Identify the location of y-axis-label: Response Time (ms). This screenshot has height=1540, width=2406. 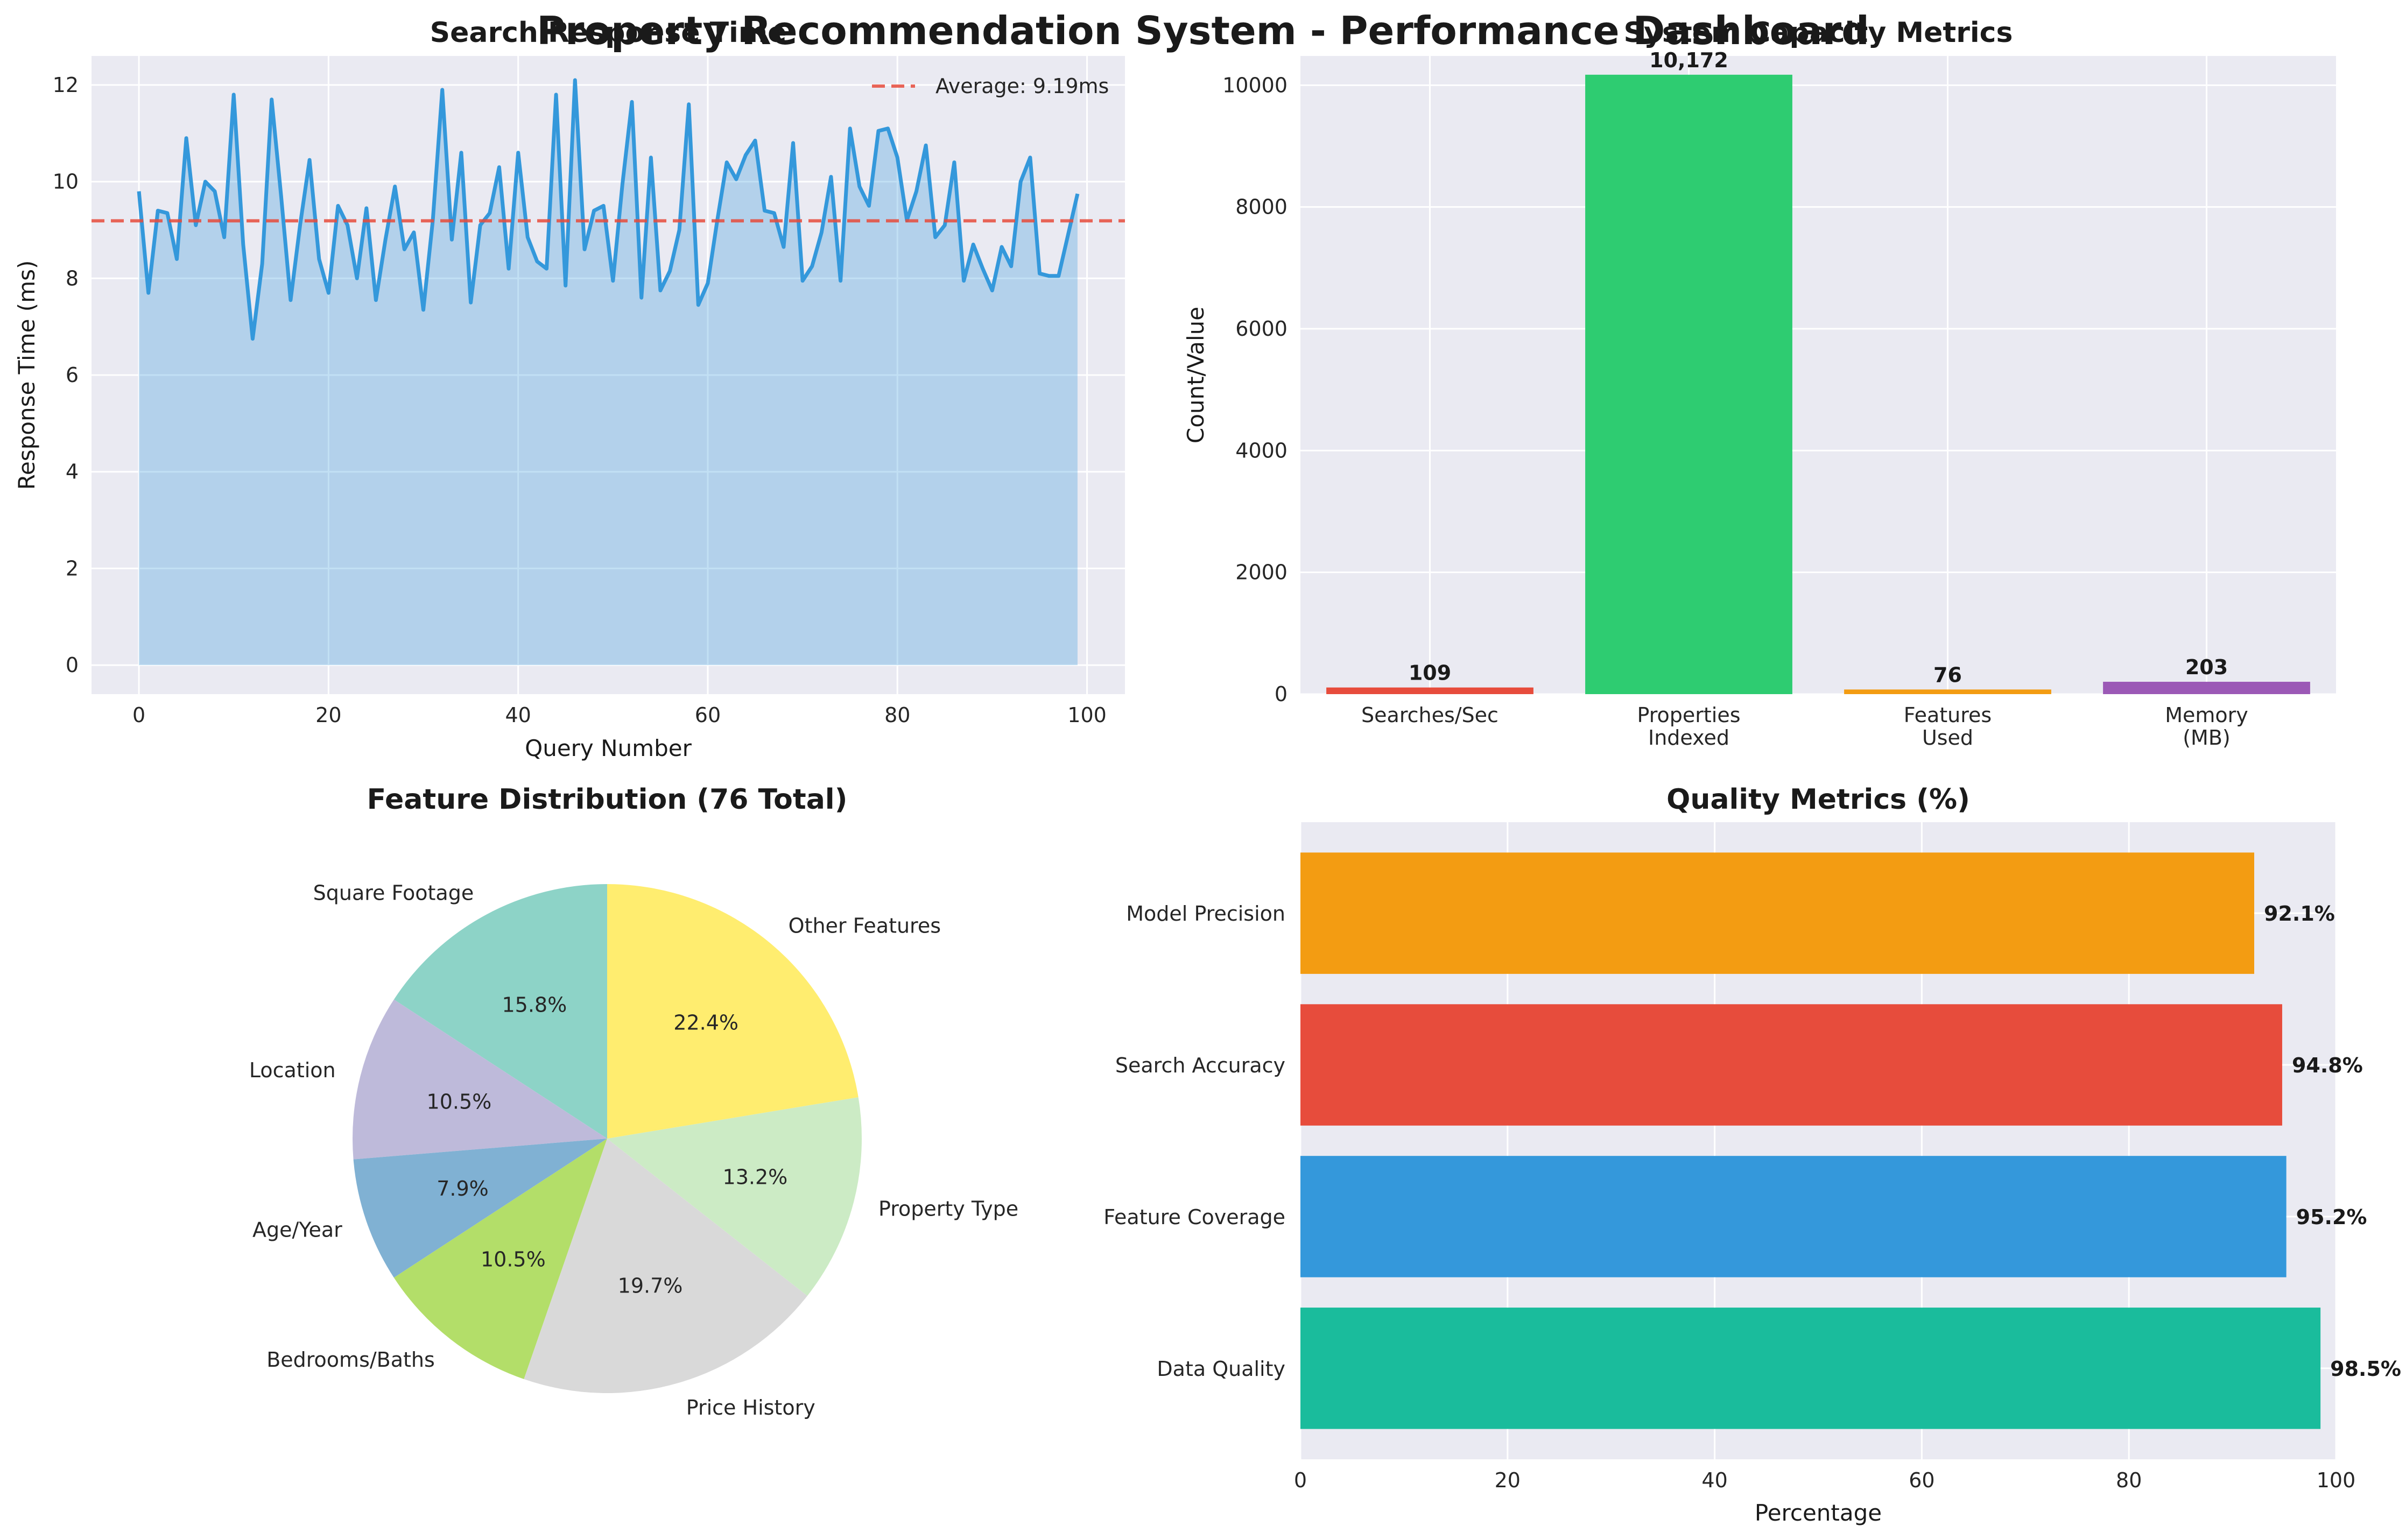
(26, 375).